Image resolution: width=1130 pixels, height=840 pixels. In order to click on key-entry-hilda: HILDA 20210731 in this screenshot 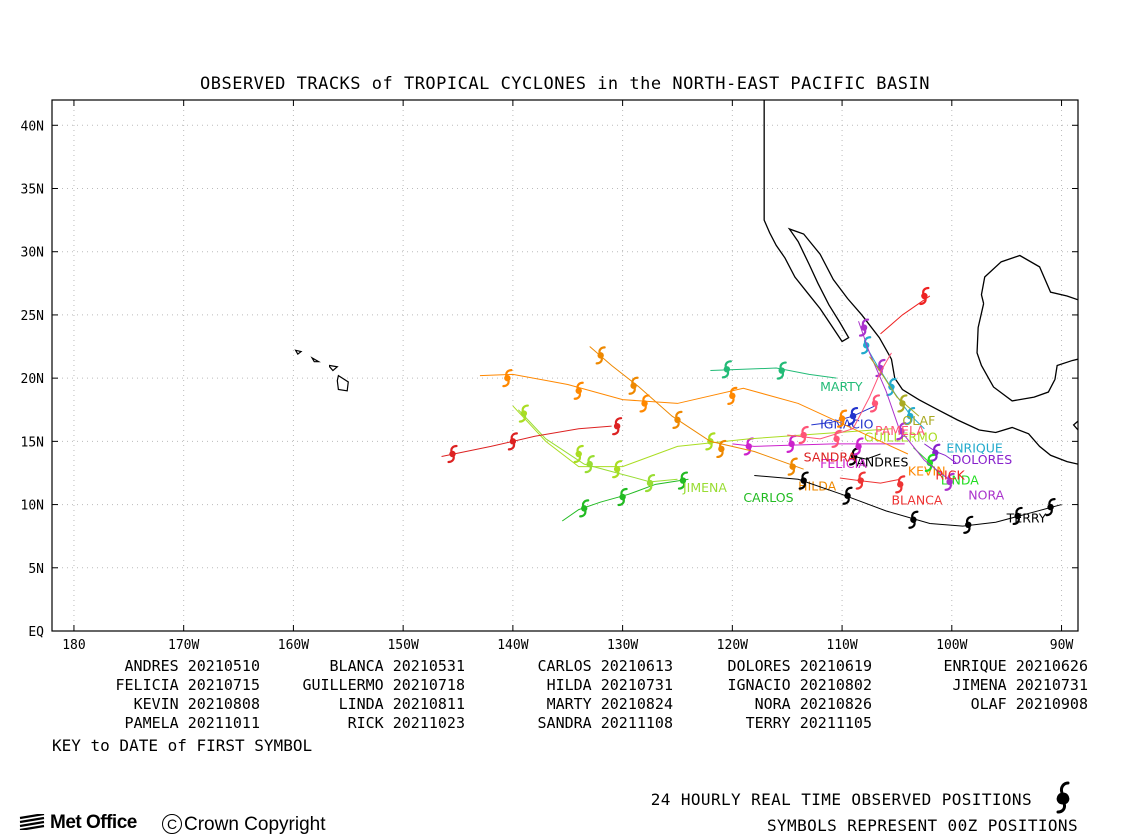, I will do `click(609, 685)`.